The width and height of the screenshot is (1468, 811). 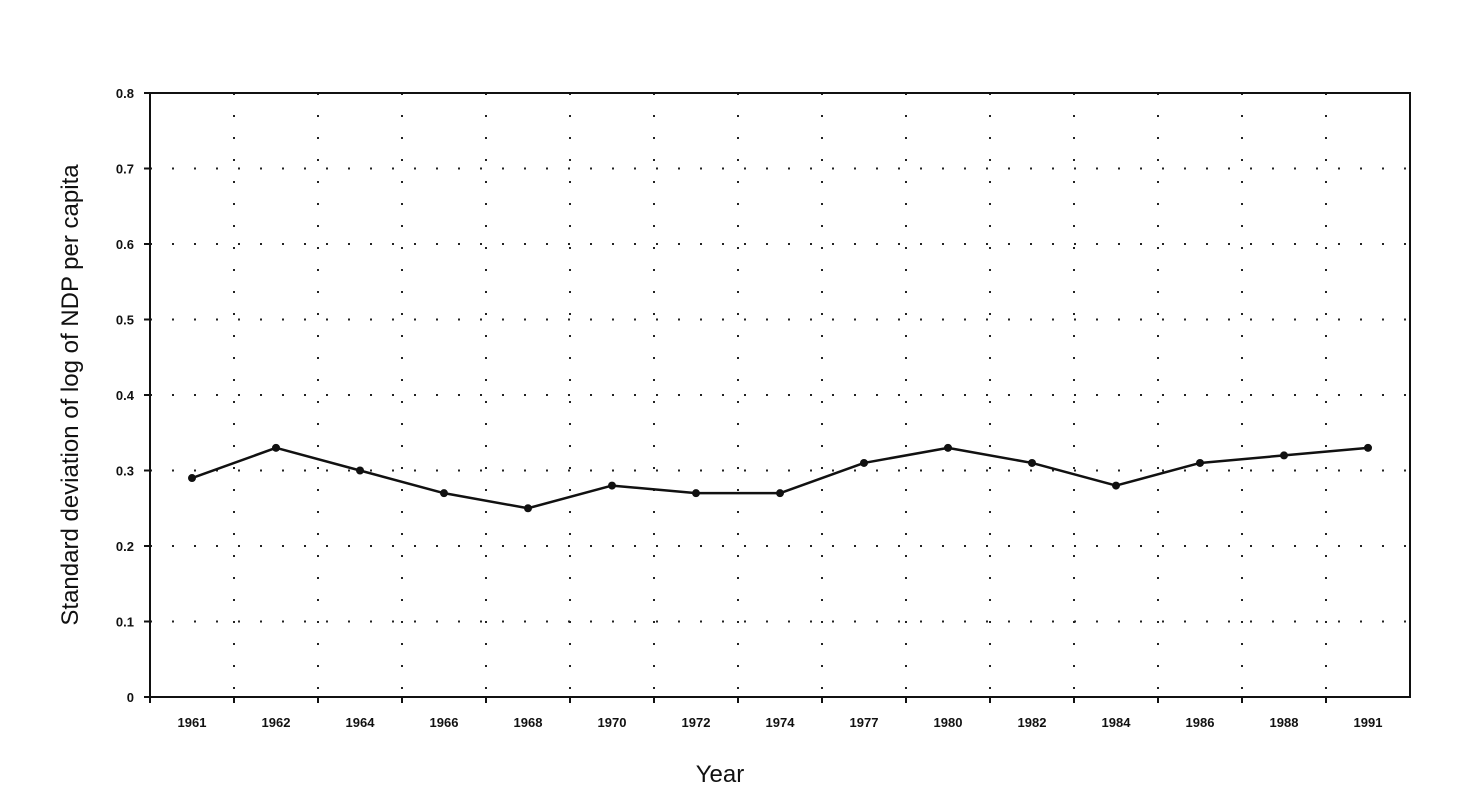 What do you see at coordinates (125, 546) in the screenshot?
I see `y-tick-label: 0.2` at bounding box center [125, 546].